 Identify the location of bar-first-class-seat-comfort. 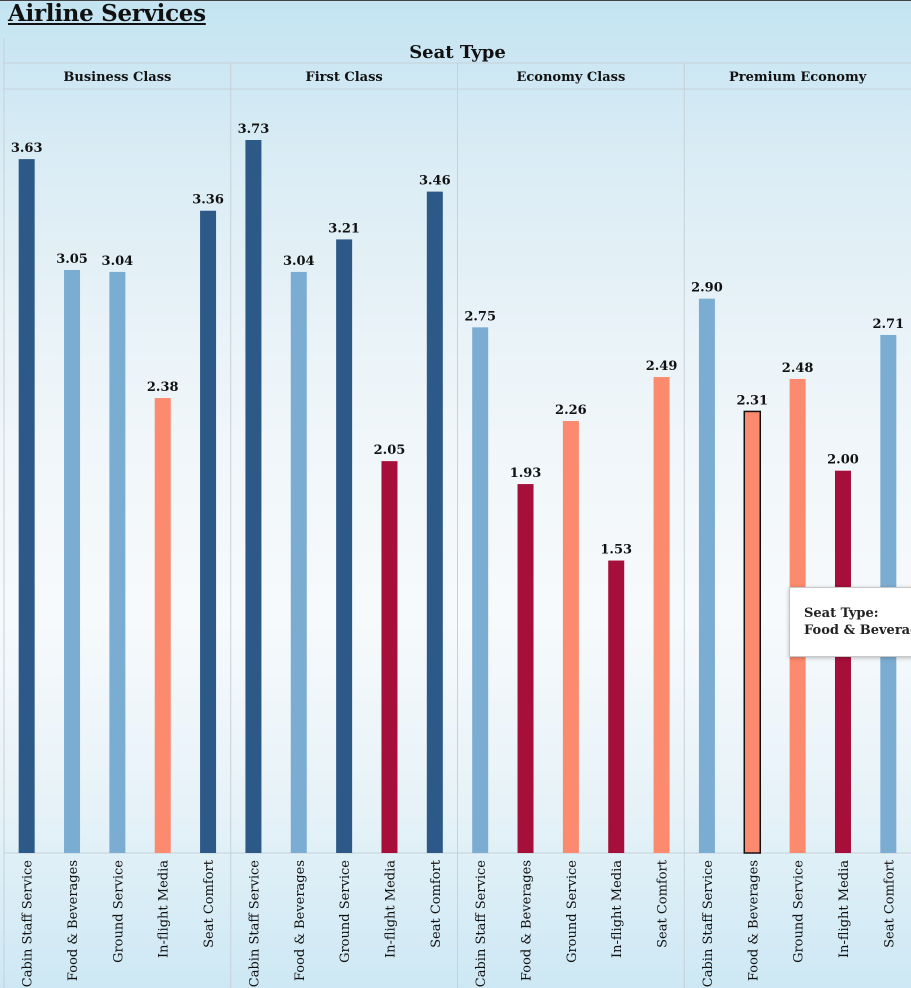
(434, 522).